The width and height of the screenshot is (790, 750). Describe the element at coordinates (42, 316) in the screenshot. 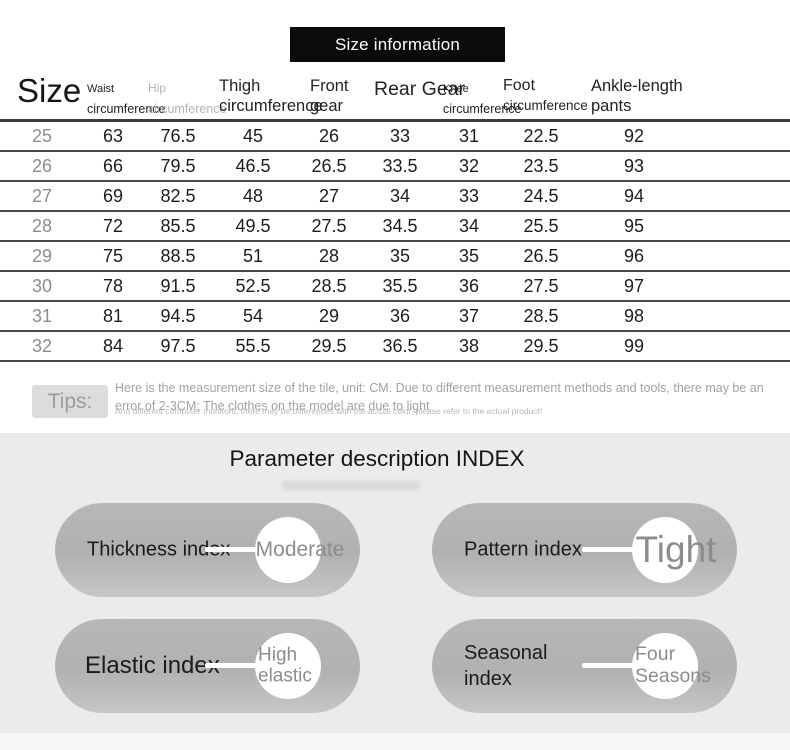

I see `size-cell: 31` at that location.